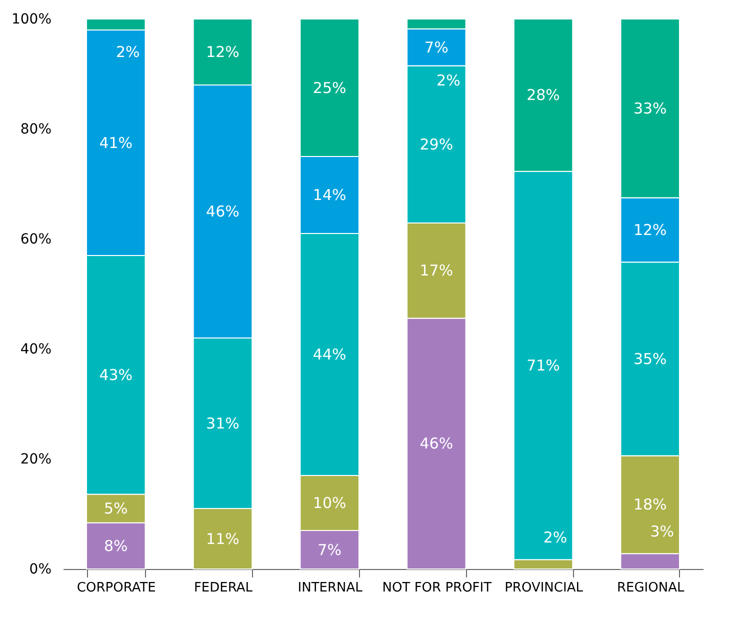 The width and height of the screenshot is (745, 617). What do you see at coordinates (116, 588) in the screenshot?
I see `x-tick-label: CORPORATE` at bounding box center [116, 588].